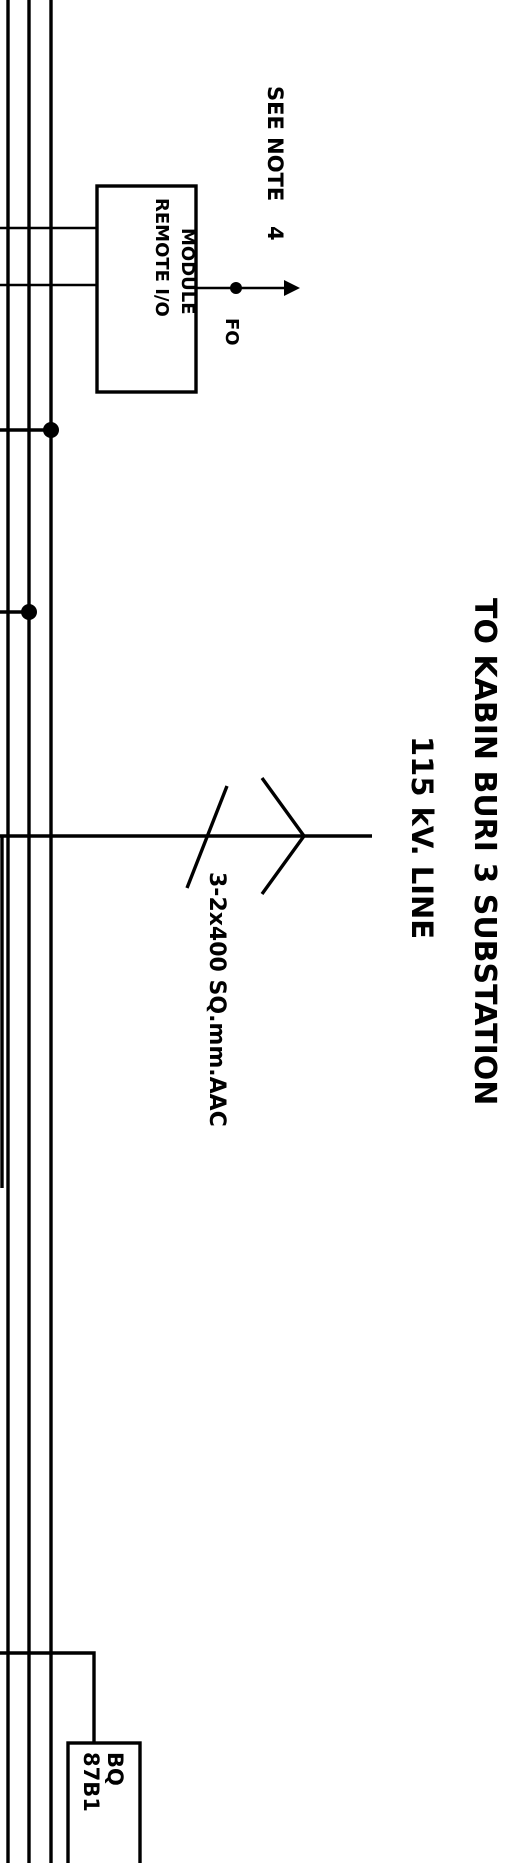 Image resolution: width=528 pixels, height=1863 pixels. What do you see at coordinates (187, 271) in the screenshot?
I see `remote-io-label-line2: MODULE` at bounding box center [187, 271].